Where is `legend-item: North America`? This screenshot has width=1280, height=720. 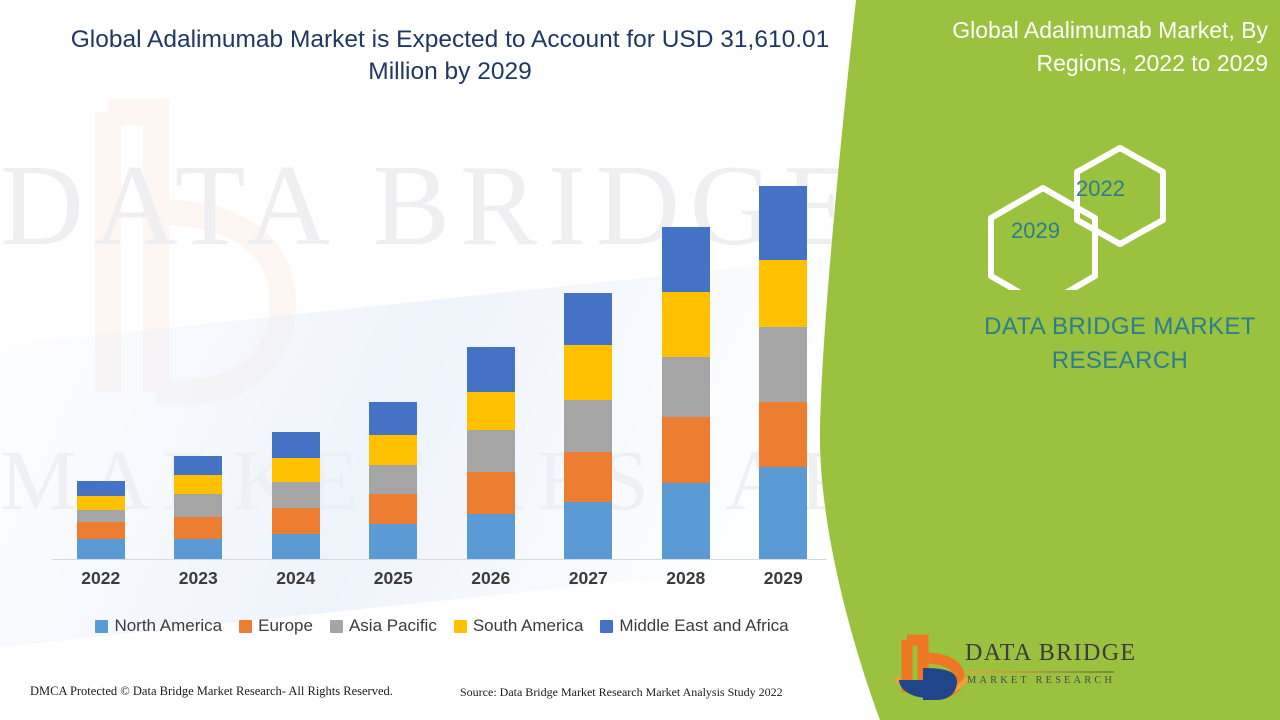 legend-item: North America is located at coordinates (158, 626).